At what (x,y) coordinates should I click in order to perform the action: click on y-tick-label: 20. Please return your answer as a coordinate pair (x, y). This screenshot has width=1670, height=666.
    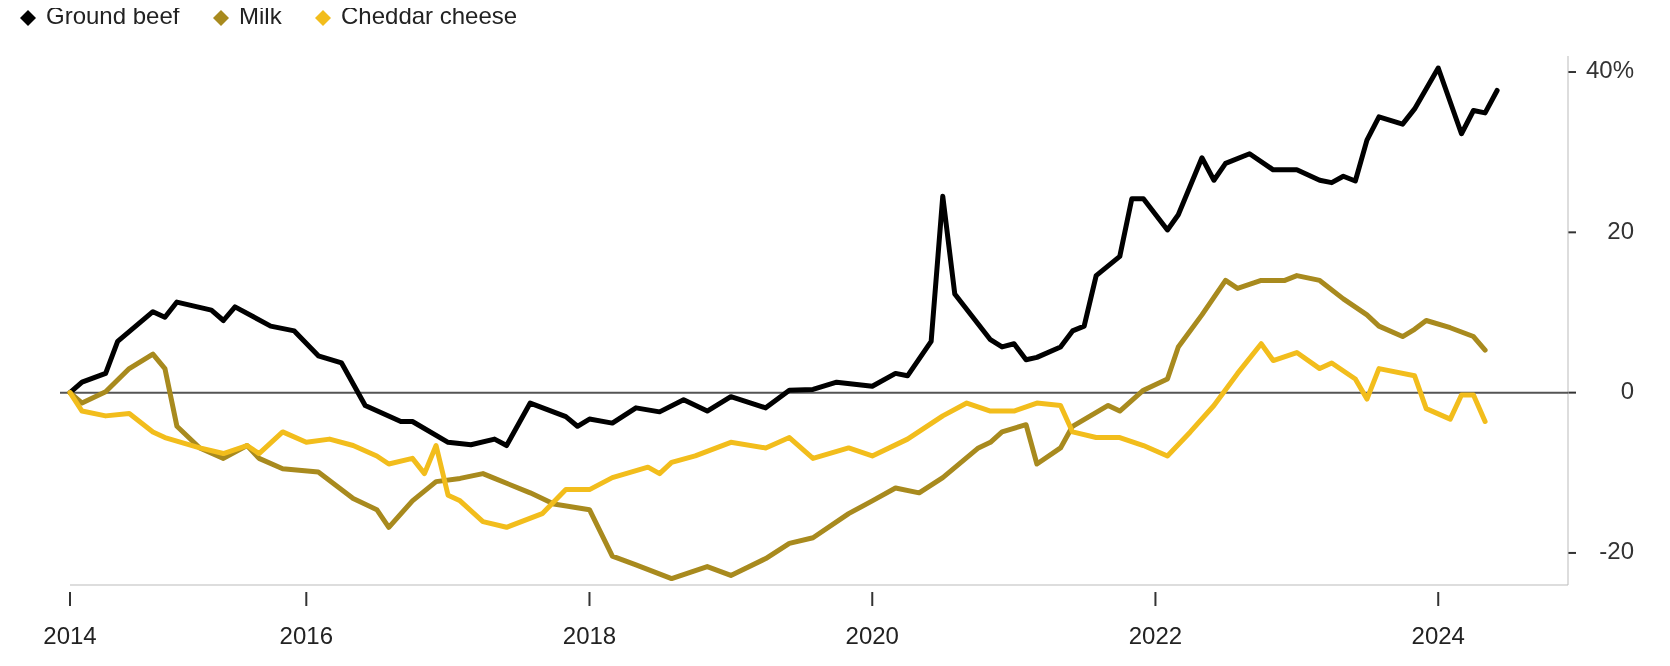
    Looking at the image, I should click on (1620, 230).